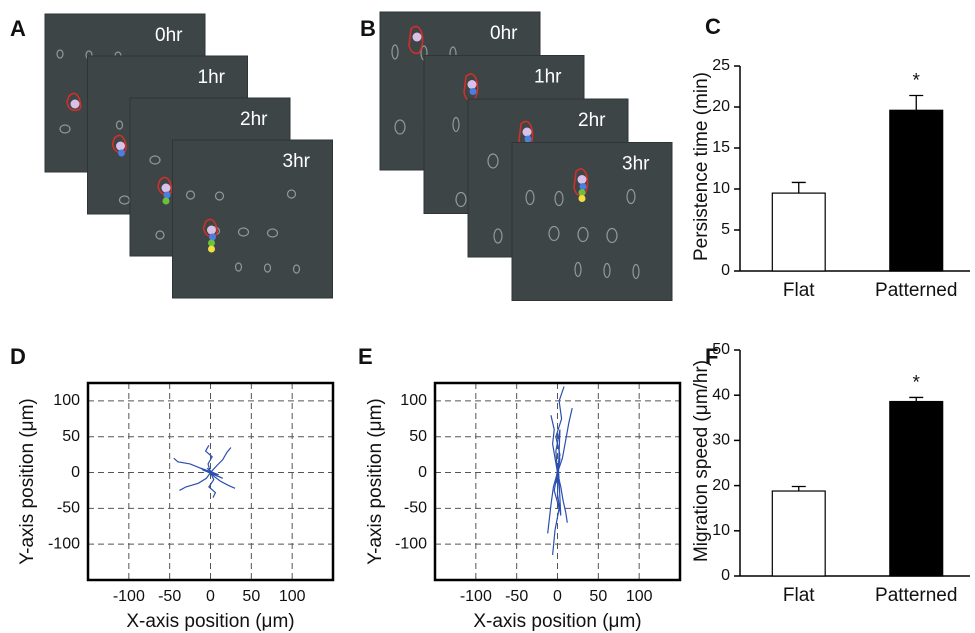 This screenshot has width=975, height=633. What do you see at coordinates (415, 508) in the screenshot?
I see `y-tick-label: -50` at bounding box center [415, 508].